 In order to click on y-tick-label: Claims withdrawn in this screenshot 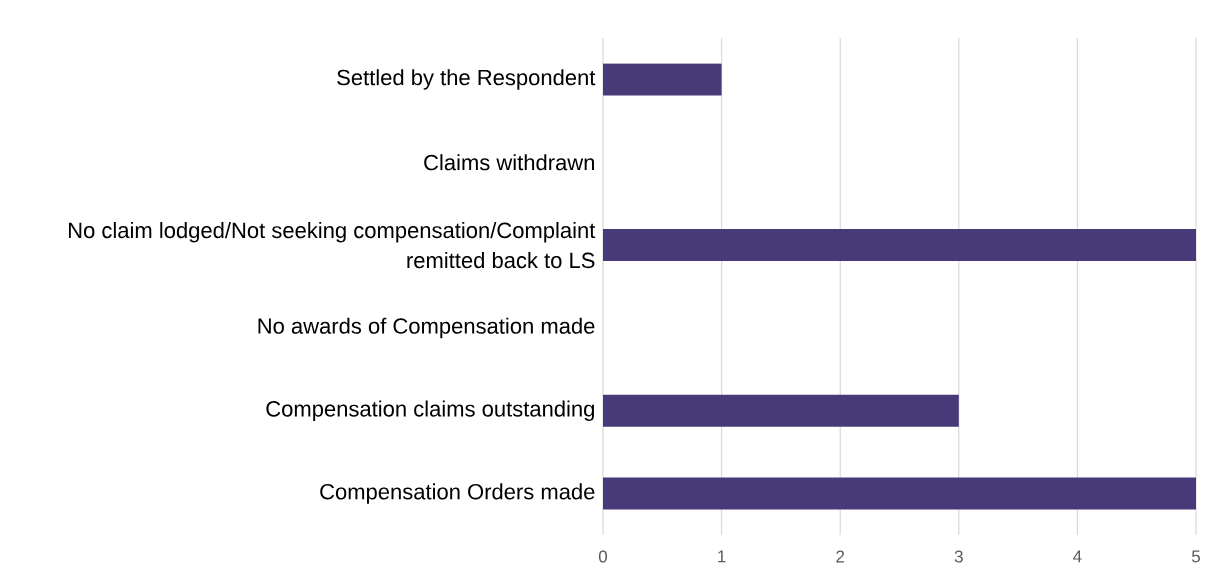, I will do `click(509, 162)`.